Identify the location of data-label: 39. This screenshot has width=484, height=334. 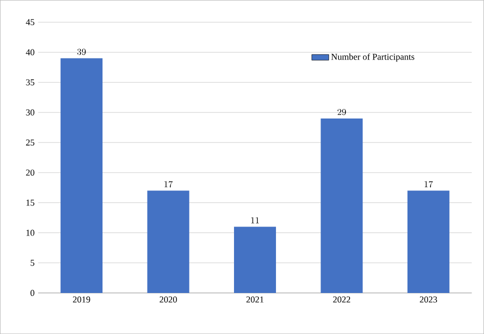
(81, 51).